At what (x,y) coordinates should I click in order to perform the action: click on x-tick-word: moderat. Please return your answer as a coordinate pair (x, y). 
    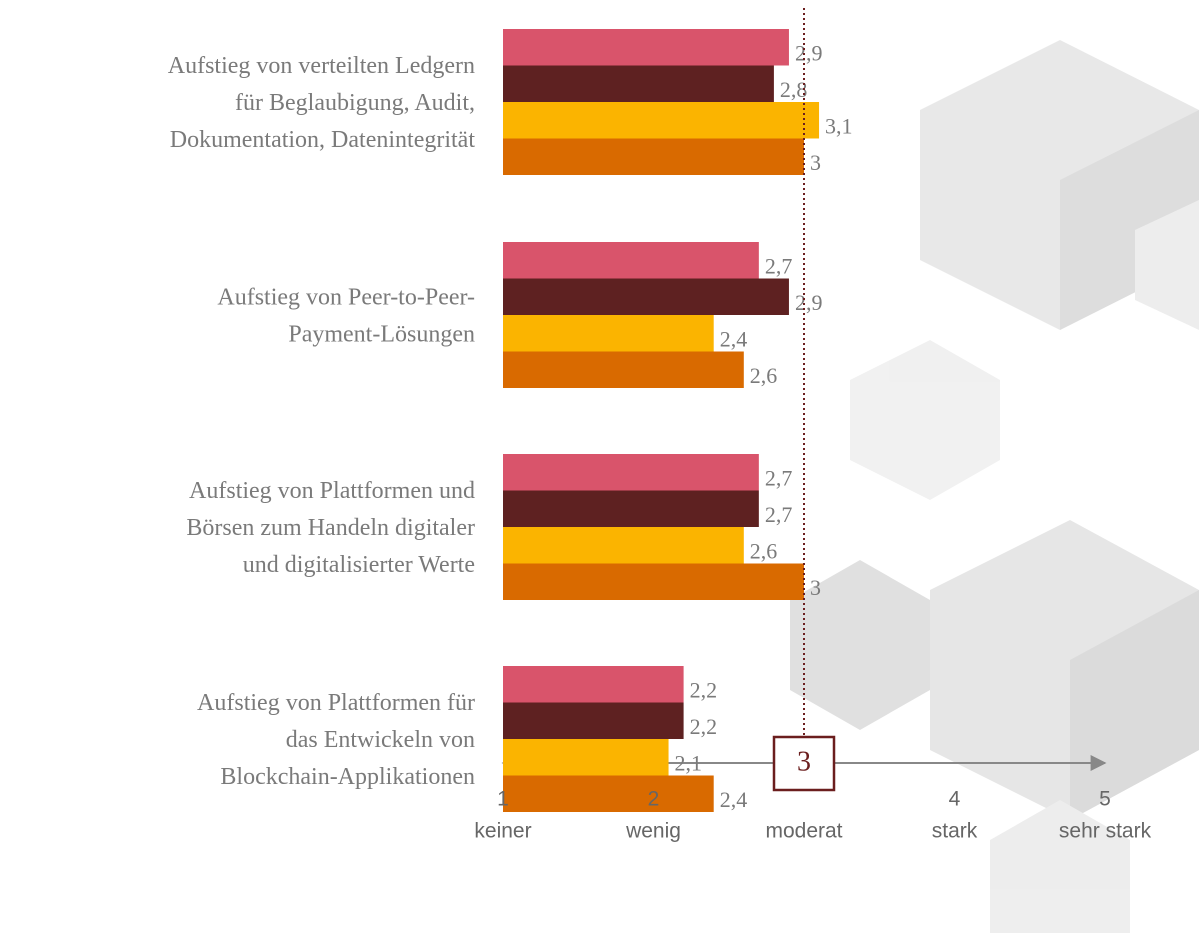
    Looking at the image, I should click on (803, 831).